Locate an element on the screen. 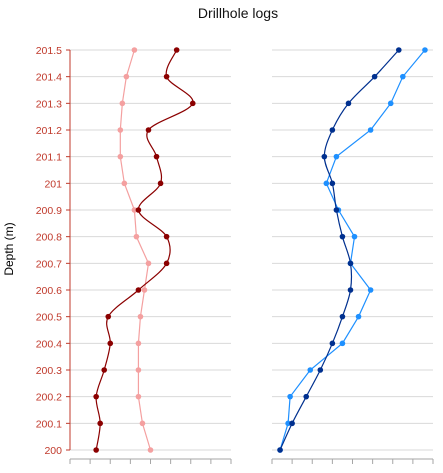 Image resolution: width=443 pixels, height=473 pixels. y-tick-label: 201.2 is located at coordinates (49, 131).